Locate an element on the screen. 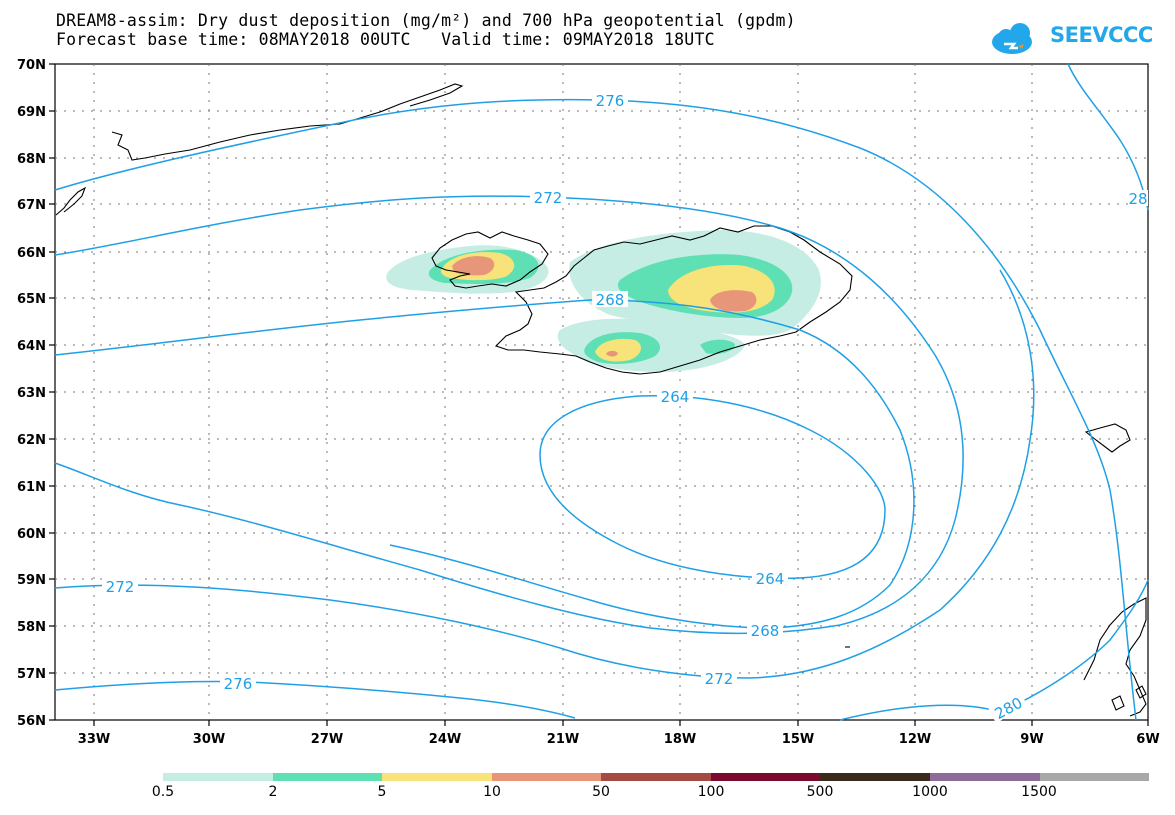  lon-label: 33W is located at coordinates (94, 739).